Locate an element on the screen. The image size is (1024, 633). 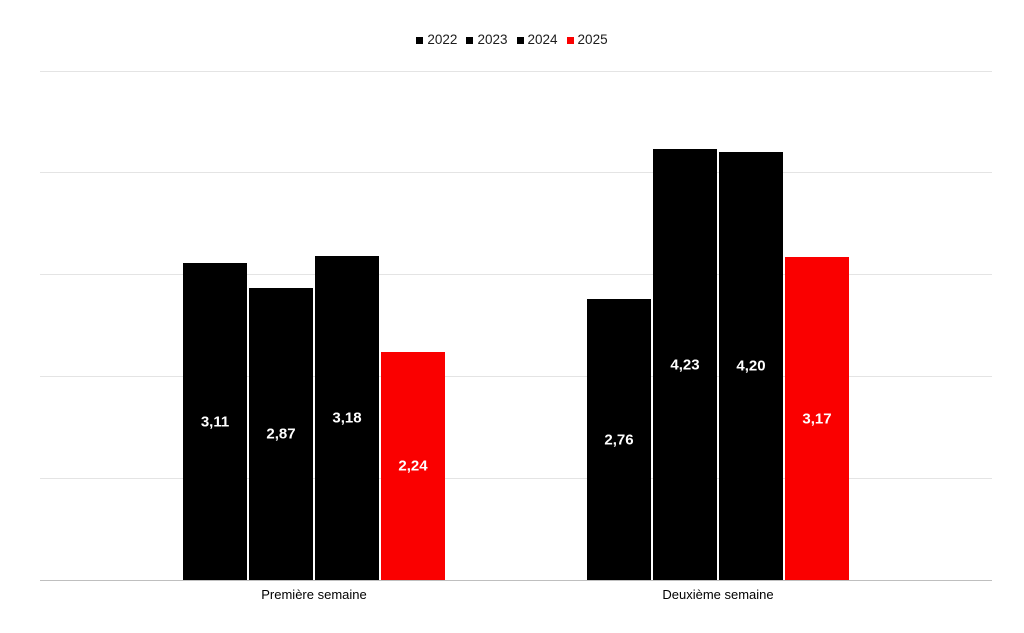
bar-value-label: 4,20 is located at coordinates (751, 366).